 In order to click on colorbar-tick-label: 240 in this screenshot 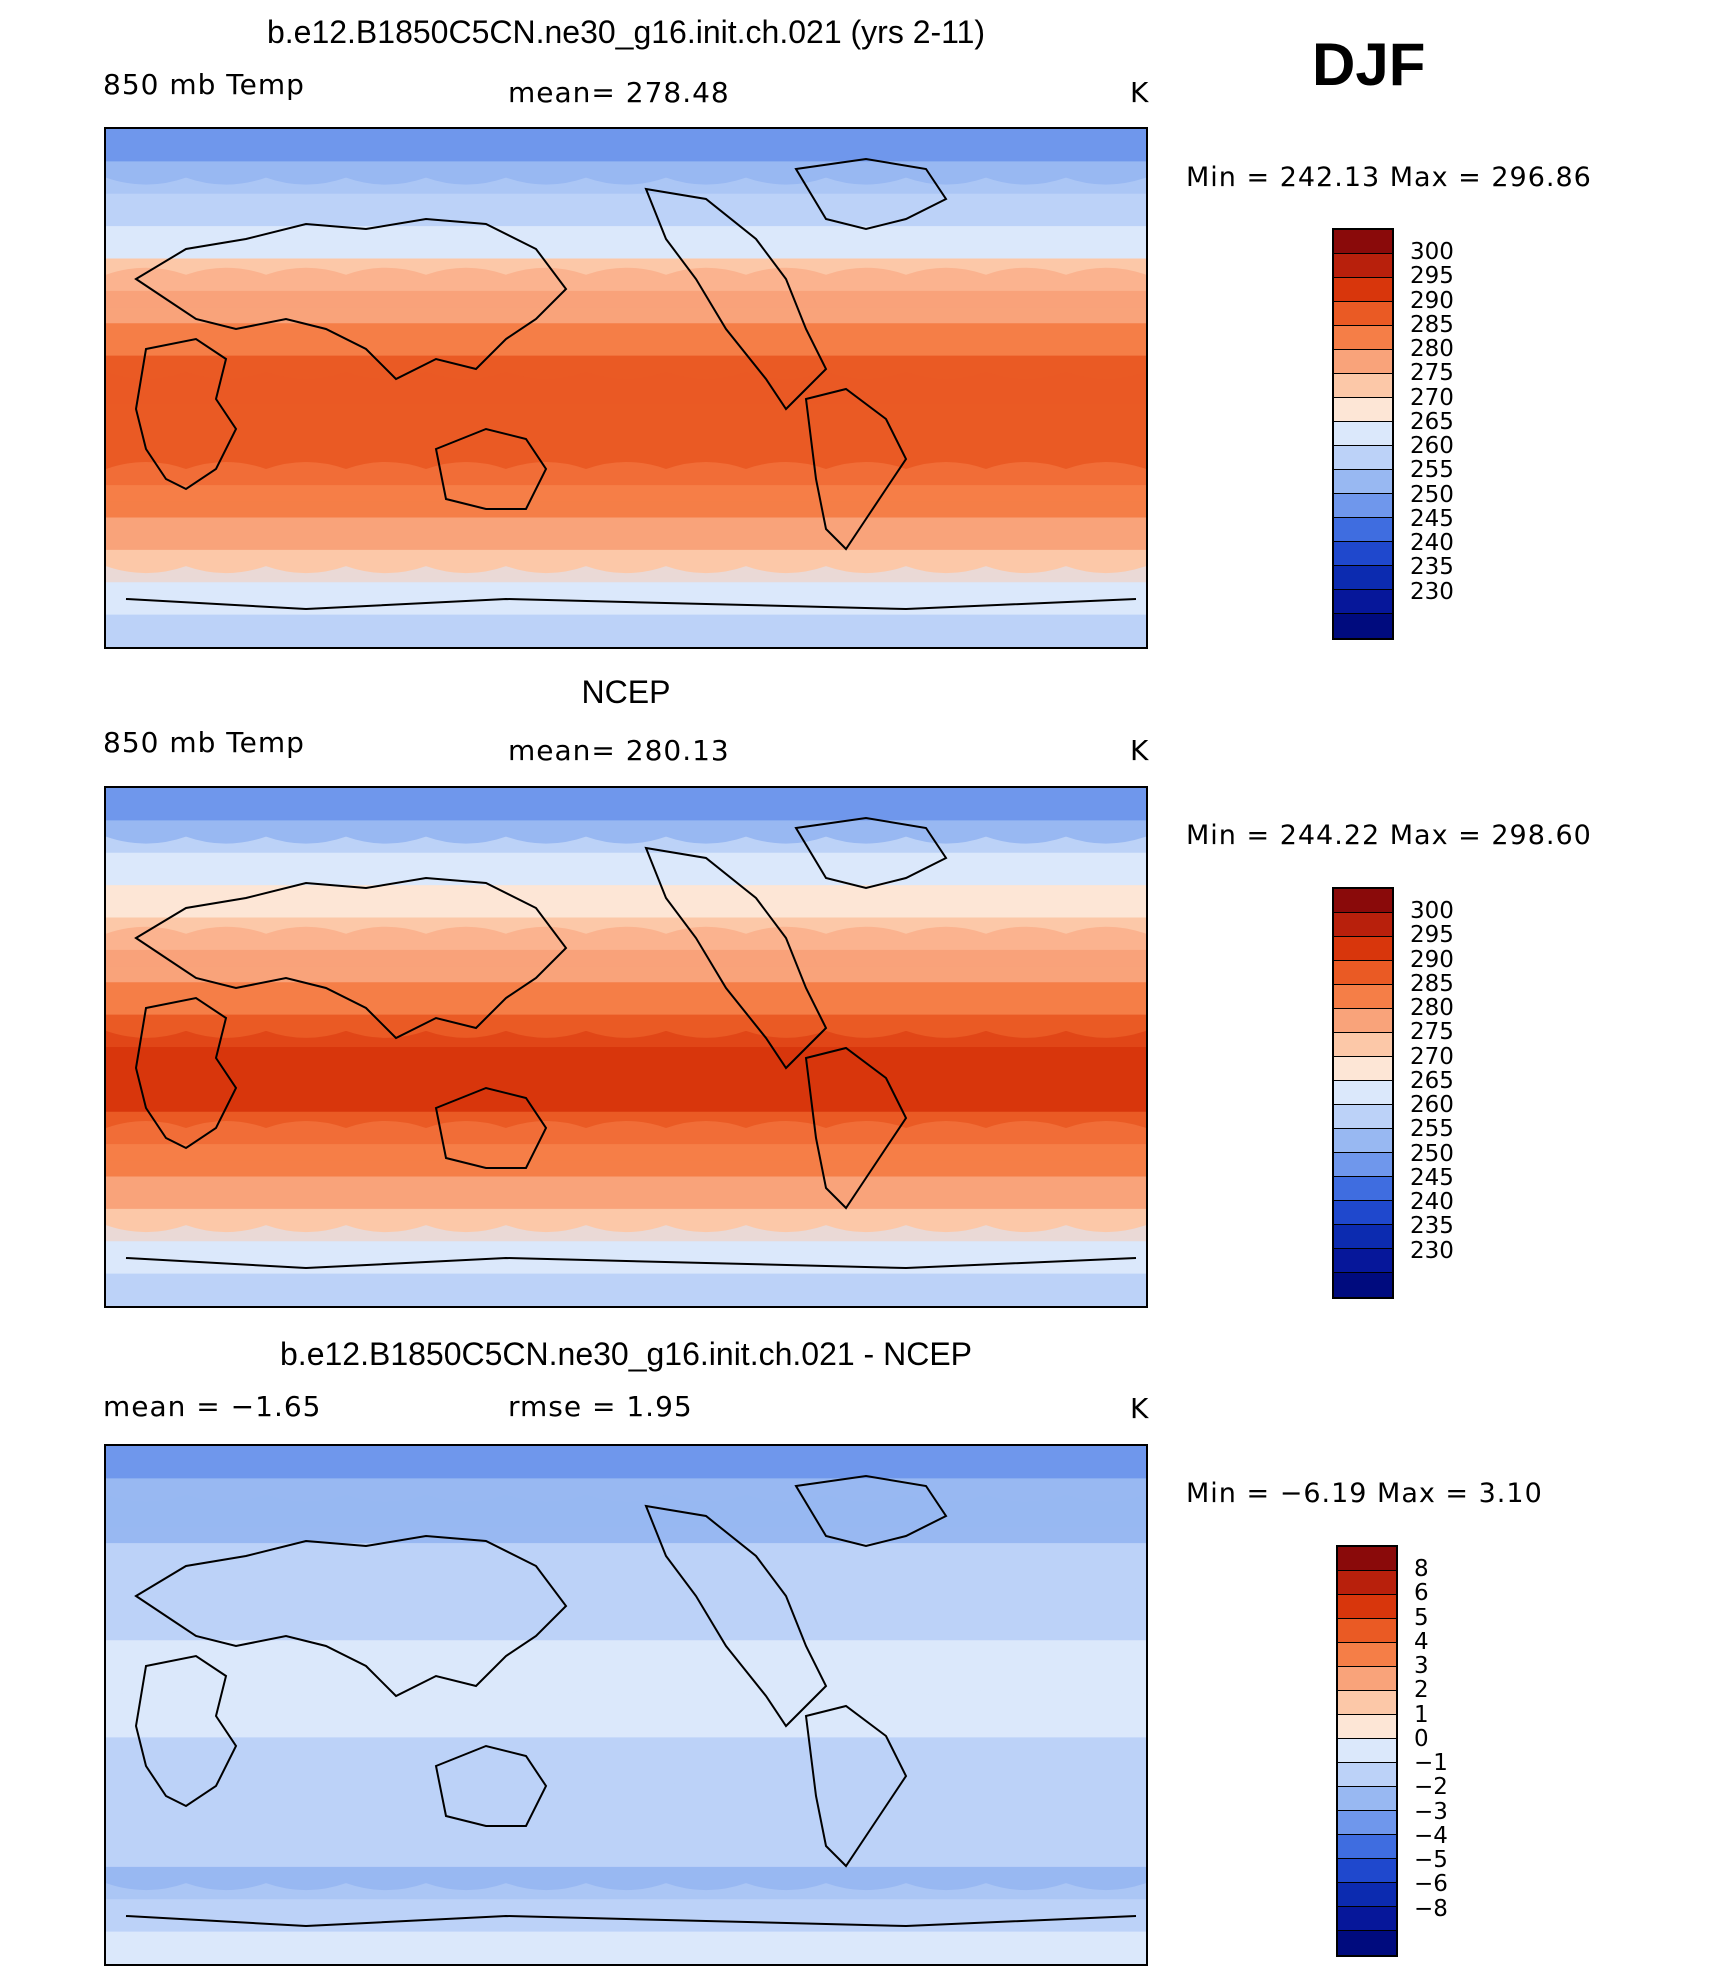, I will do `click(1432, 543)`.